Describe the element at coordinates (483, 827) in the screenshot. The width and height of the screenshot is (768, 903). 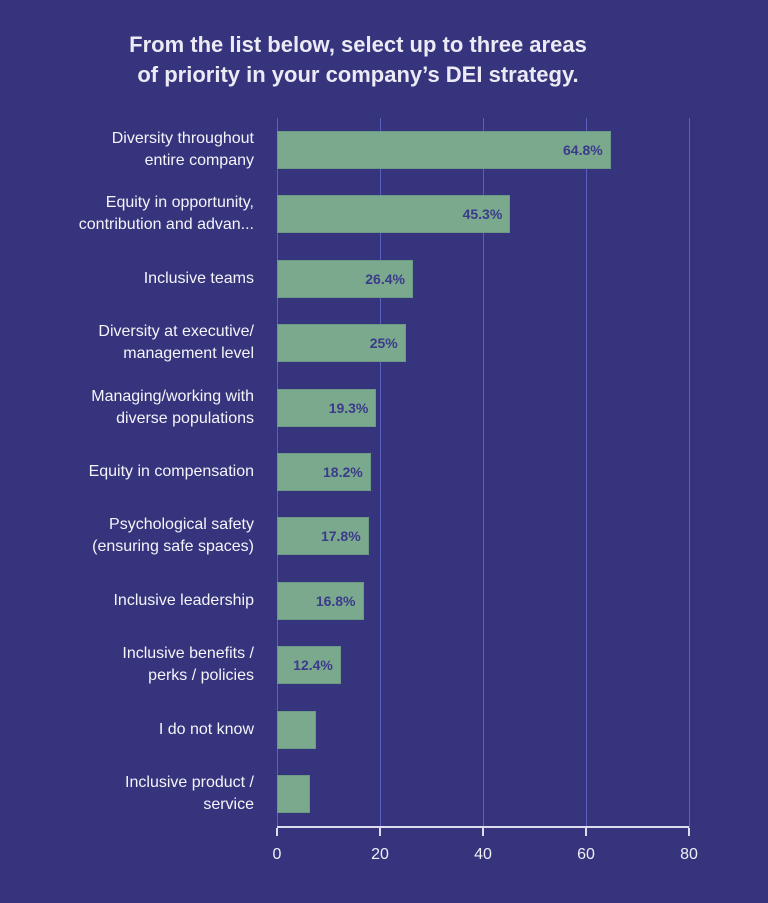
I see `x-axis-line` at that location.